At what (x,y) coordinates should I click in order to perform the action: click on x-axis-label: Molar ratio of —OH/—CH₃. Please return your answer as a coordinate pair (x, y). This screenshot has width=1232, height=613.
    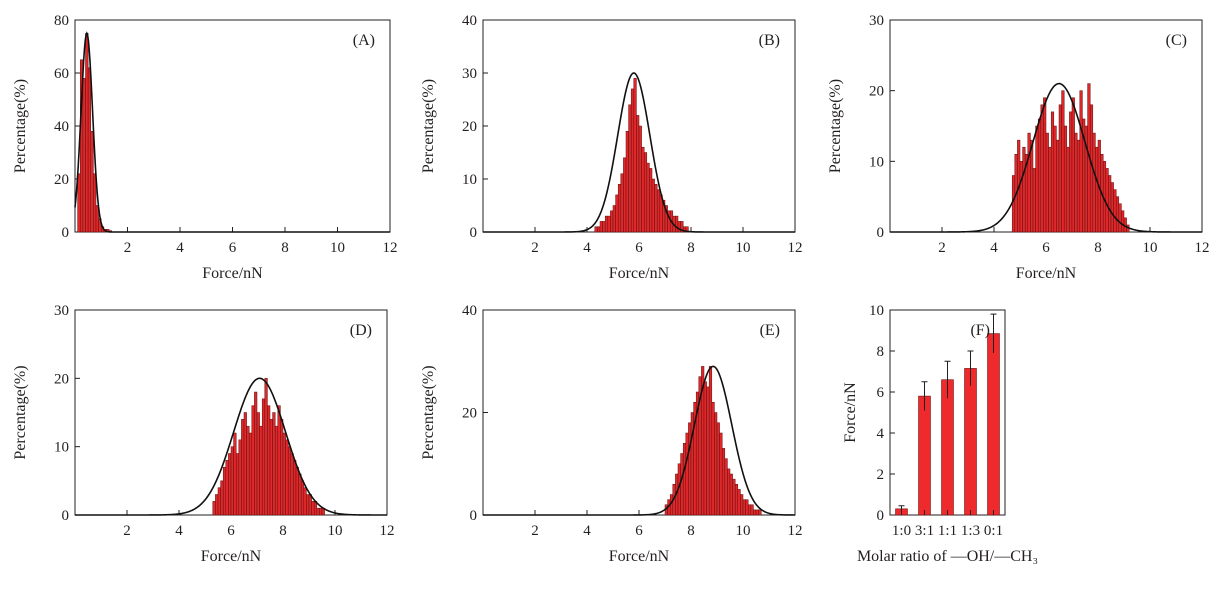
    Looking at the image, I should click on (947, 556).